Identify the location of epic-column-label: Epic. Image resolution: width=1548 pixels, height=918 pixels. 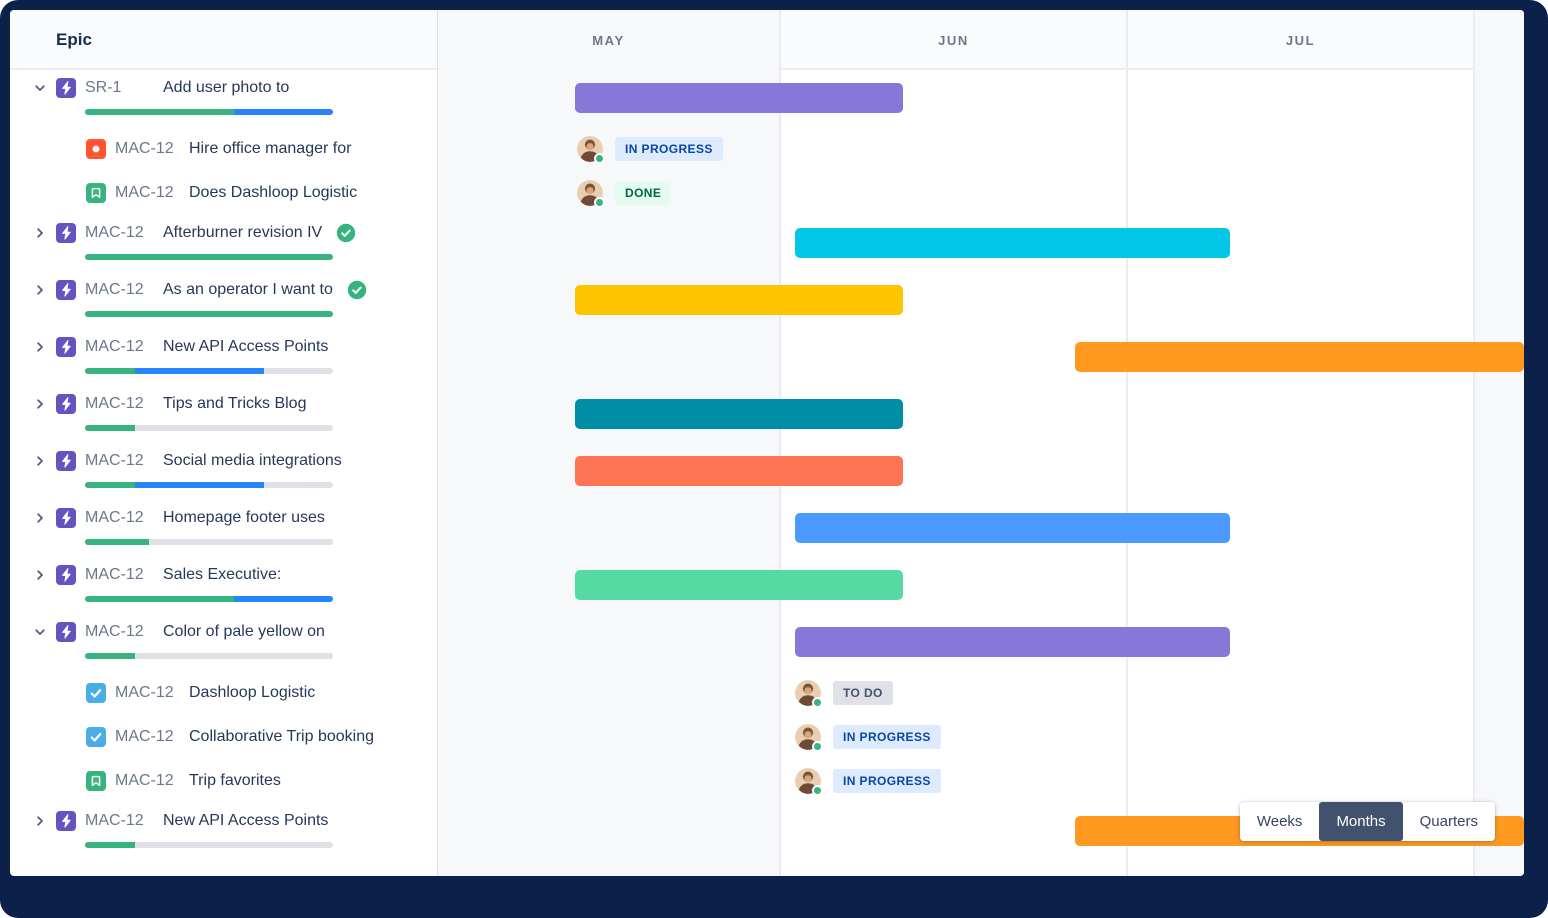
(74, 39).